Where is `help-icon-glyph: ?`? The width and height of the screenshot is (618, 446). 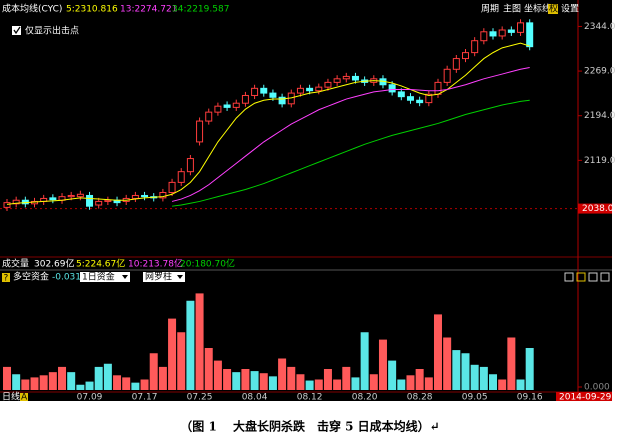
help-icon-glyph: ? is located at coordinates (6, 279).